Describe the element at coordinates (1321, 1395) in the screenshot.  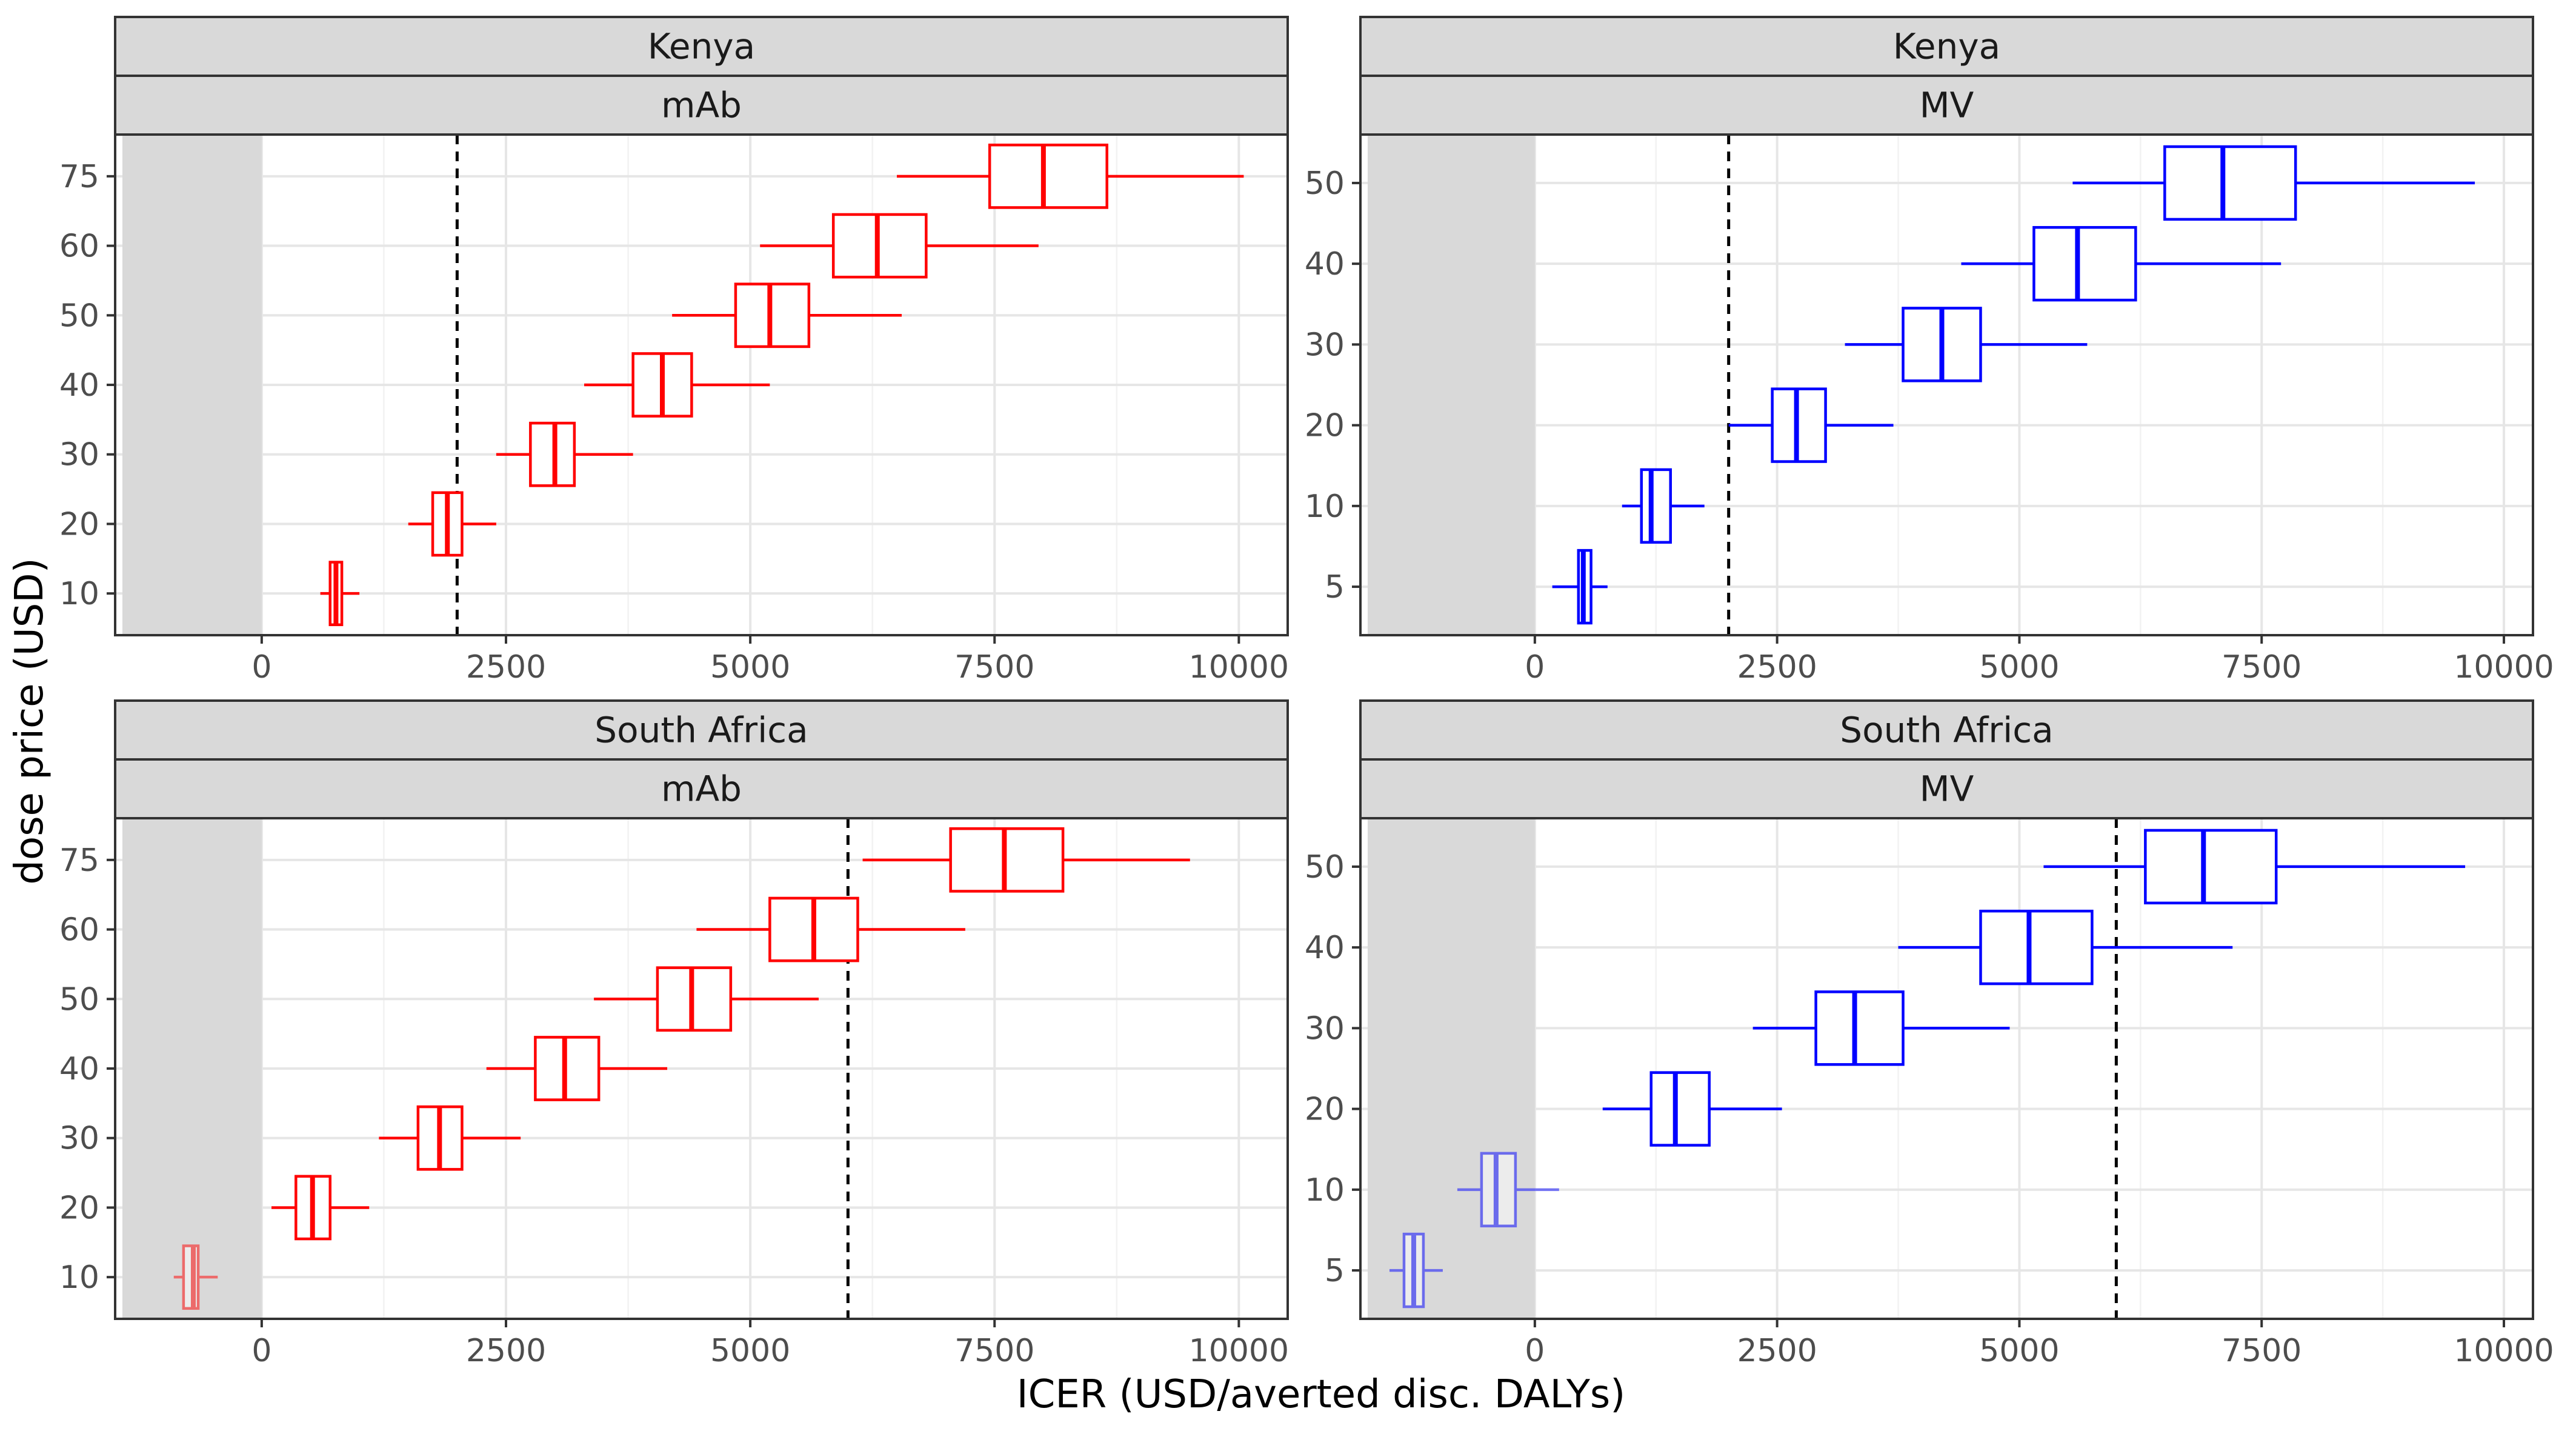
I see `x-axis-title: ICER (USD/averted disc. DALYs)` at that location.